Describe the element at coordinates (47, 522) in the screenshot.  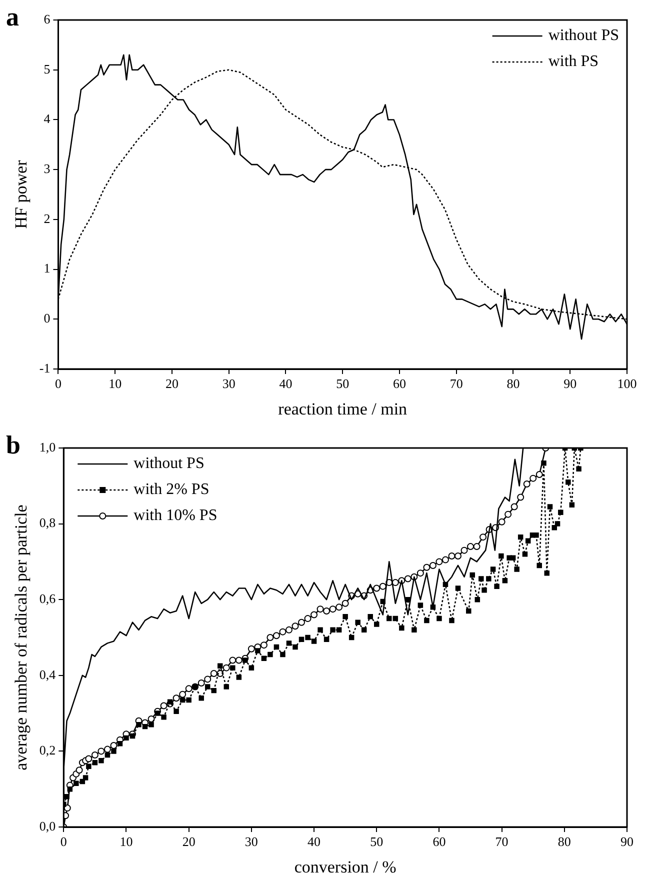
I see `y-tick-label: 0,8` at that location.